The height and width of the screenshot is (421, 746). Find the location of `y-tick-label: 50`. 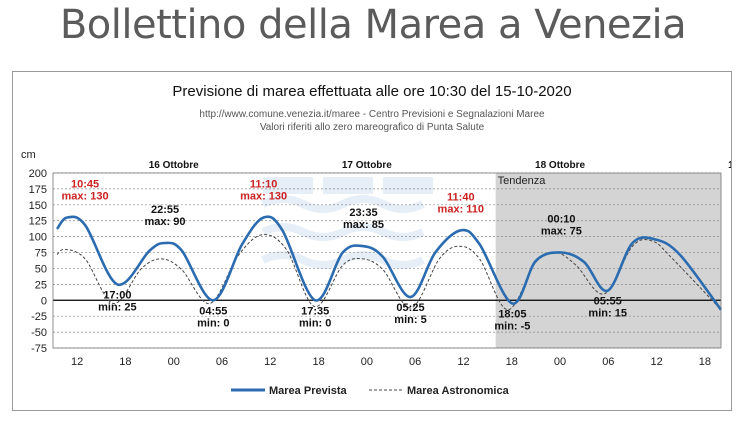

y-tick-label: 50 is located at coordinates (41, 269).